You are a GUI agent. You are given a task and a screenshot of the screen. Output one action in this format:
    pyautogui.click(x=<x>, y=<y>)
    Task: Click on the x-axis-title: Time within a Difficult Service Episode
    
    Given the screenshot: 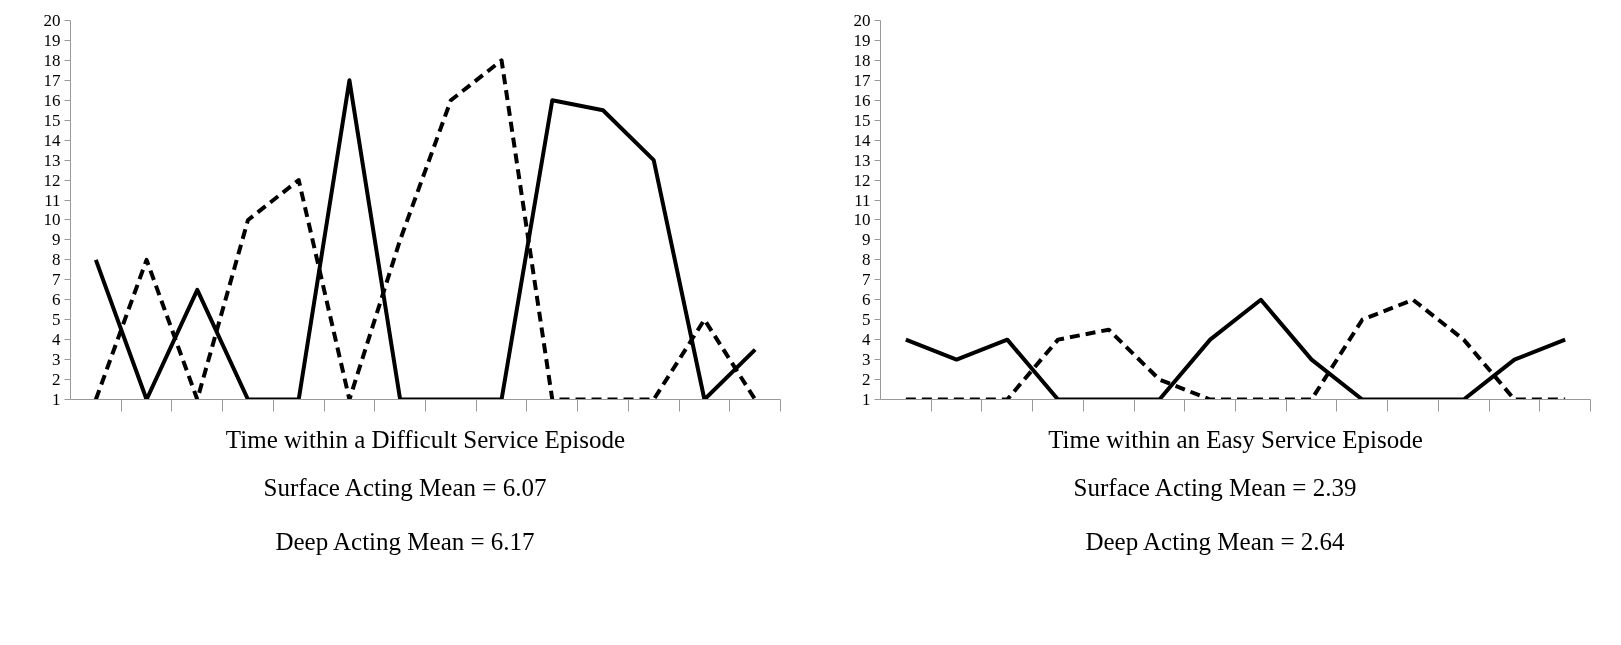 What is the action you would take?
    pyautogui.click(x=425, y=439)
    